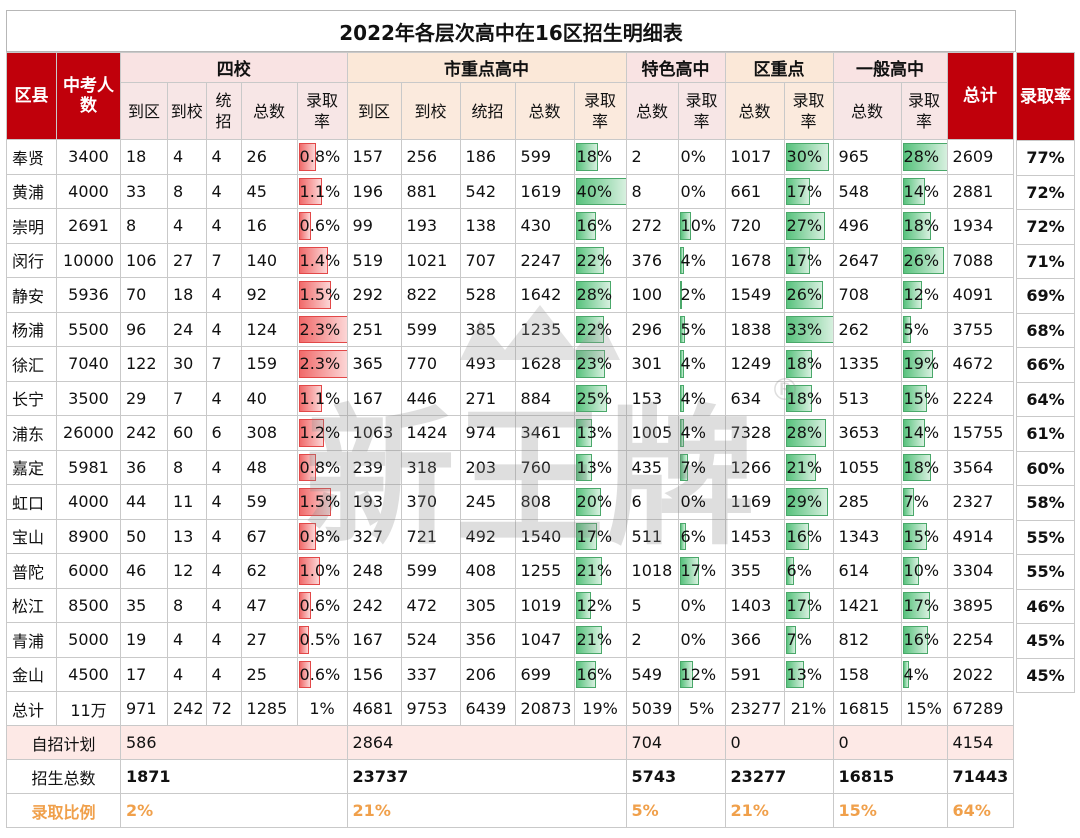 Image resolution: width=1080 pixels, height=838 pixels. What do you see at coordinates (31, 398) in the screenshot?
I see `district-cell: 长宁` at bounding box center [31, 398].